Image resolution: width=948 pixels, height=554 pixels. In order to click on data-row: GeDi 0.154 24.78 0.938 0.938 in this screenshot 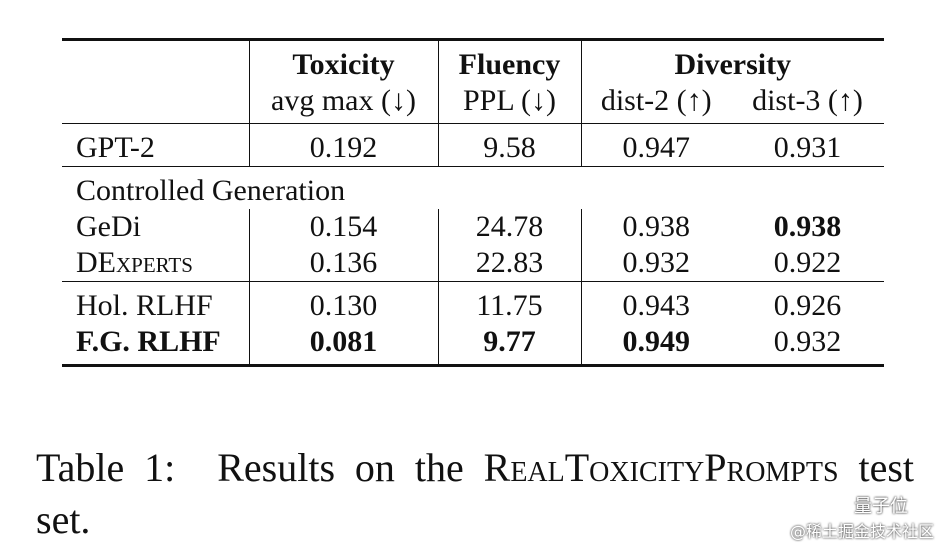, I will do `click(473, 227)`.